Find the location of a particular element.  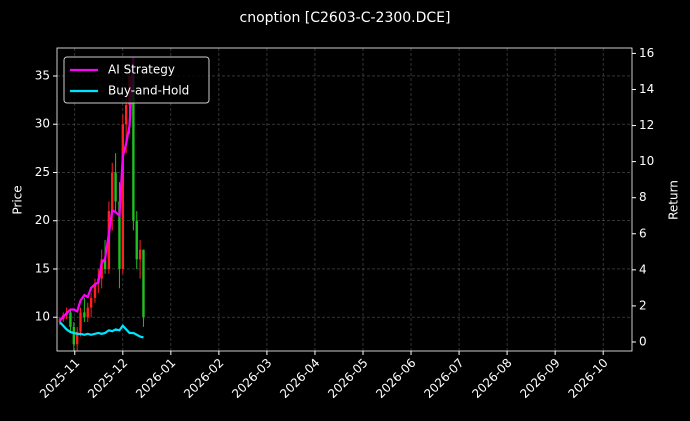

legend-box is located at coordinates (136, 80).